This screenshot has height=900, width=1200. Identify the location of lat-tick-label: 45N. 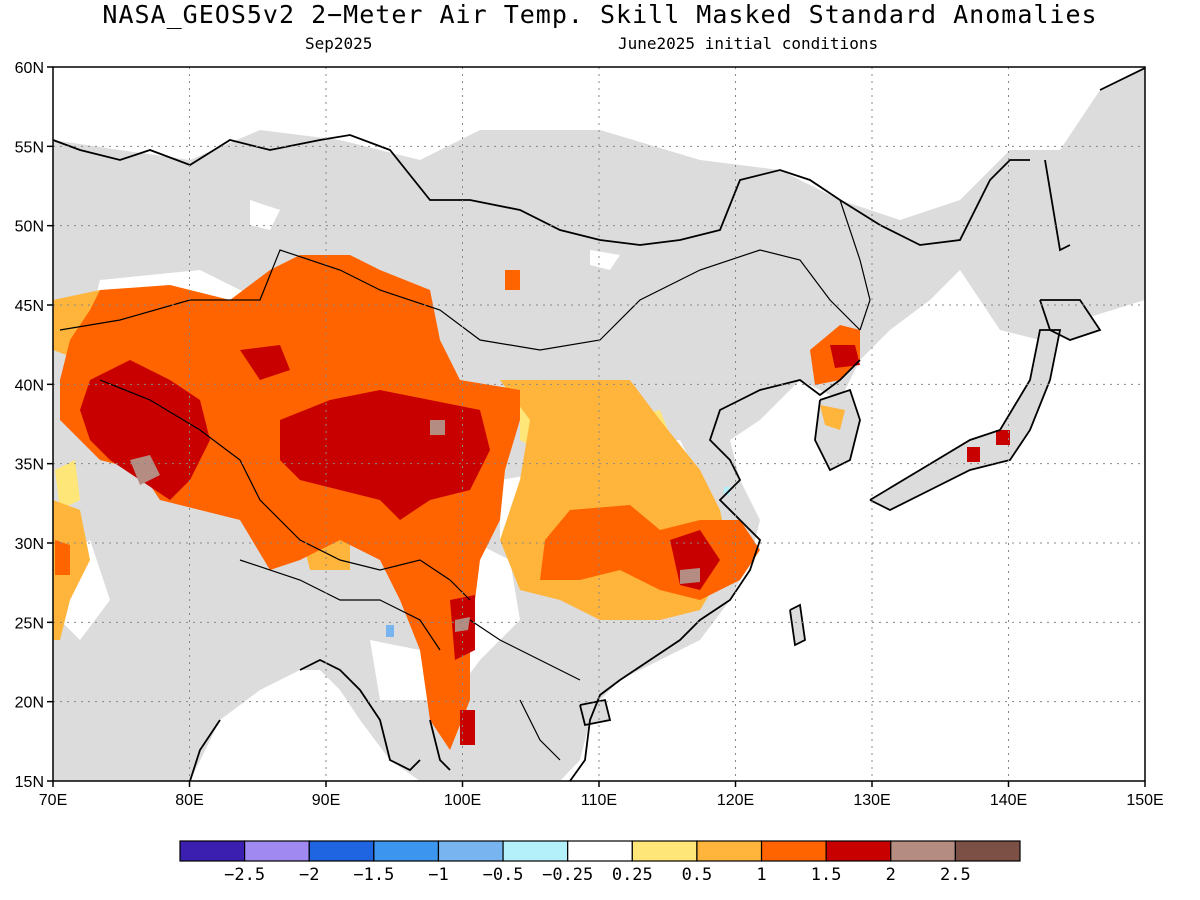
(29, 306).